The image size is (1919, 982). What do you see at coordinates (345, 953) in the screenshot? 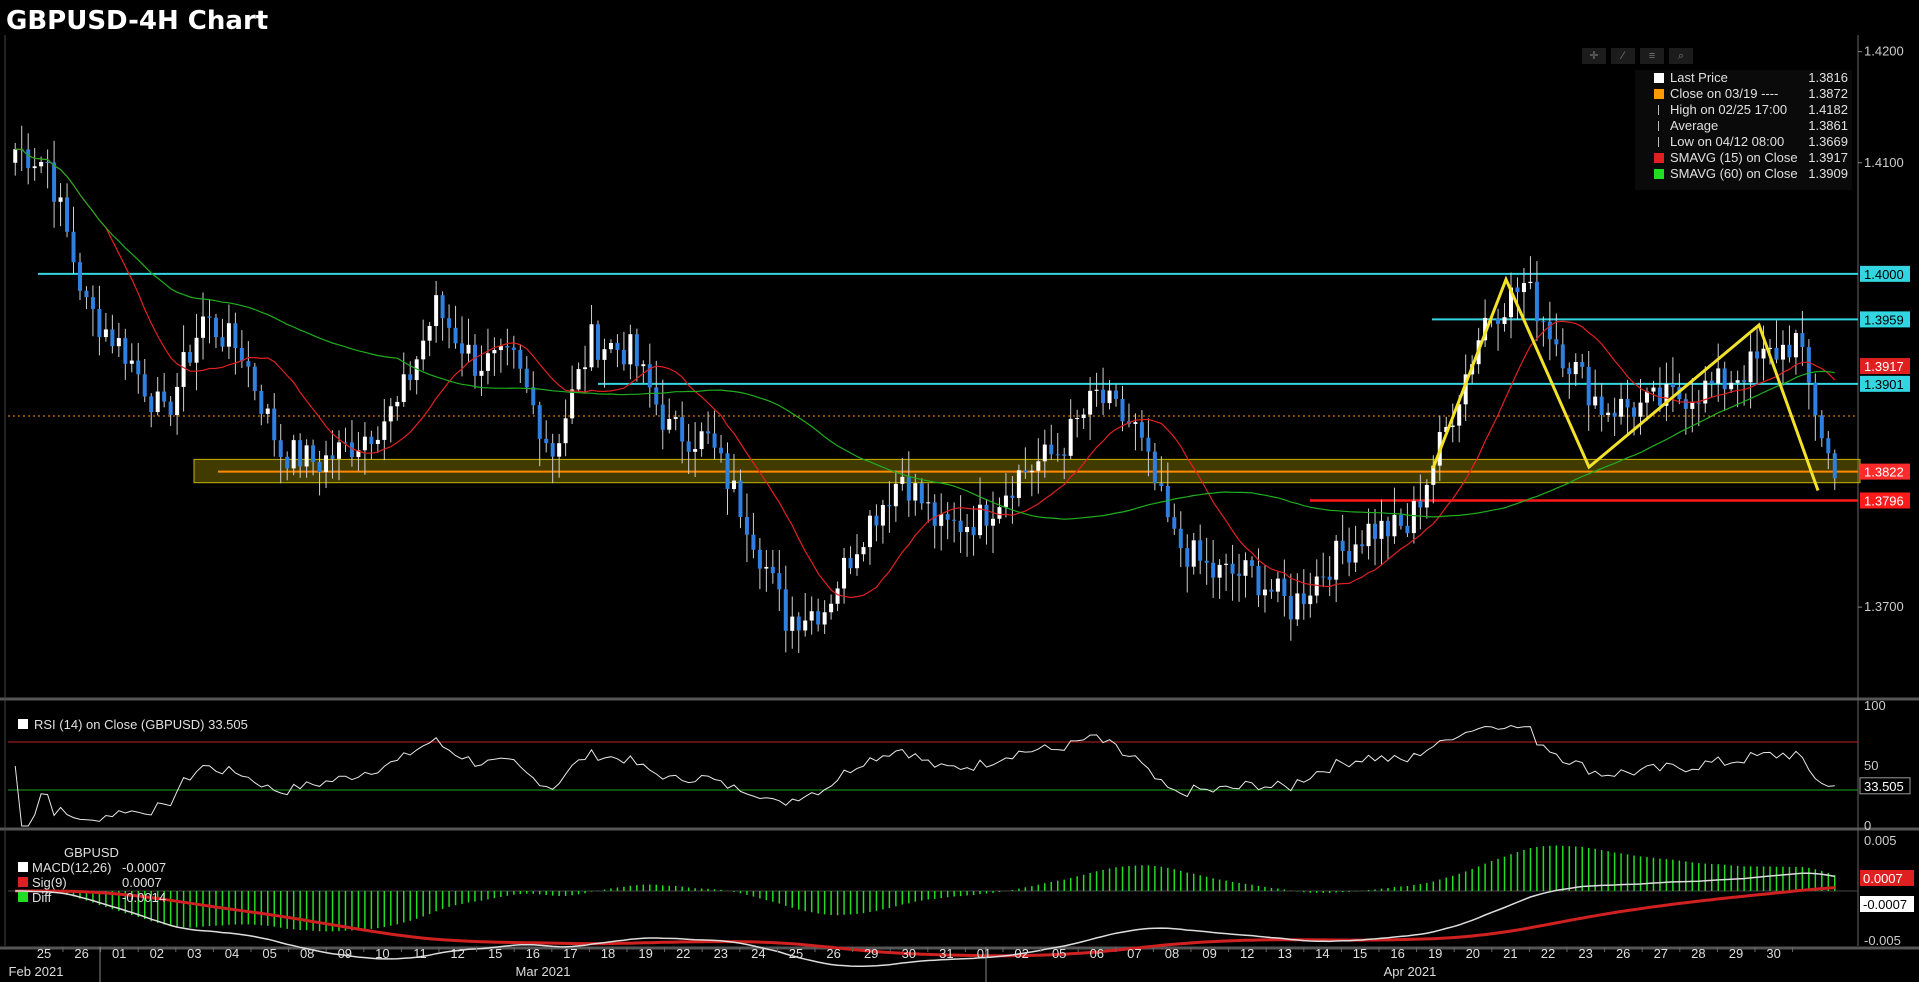
I see `x-day-label: 09` at bounding box center [345, 953].